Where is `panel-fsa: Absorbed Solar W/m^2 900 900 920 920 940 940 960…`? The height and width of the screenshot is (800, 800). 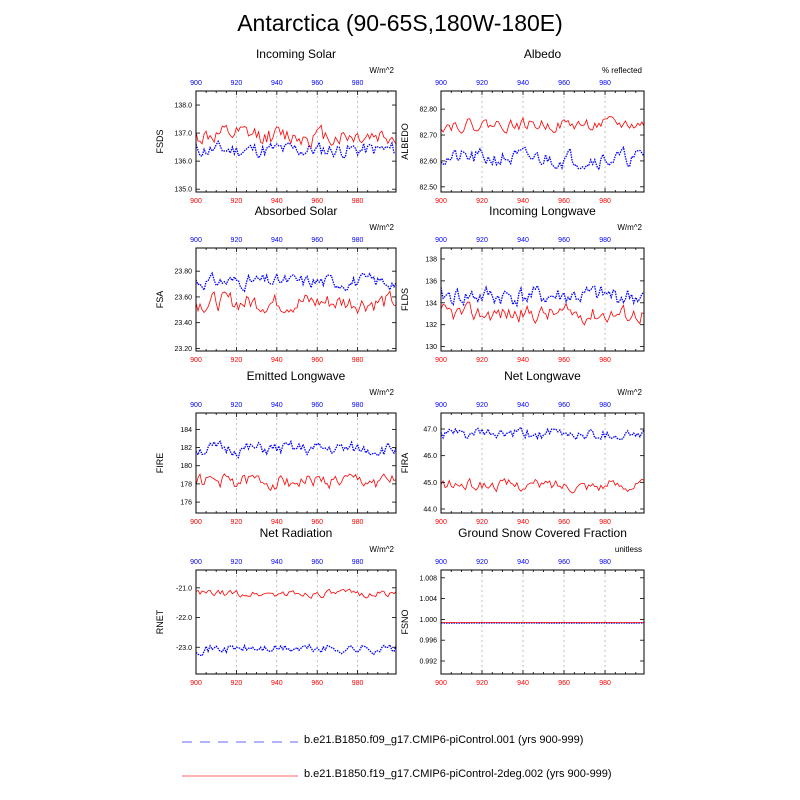 panel-fsa: Absorbed Solar W/m^2 900 900 920 920 940 940 960… is located at coordinates (276, 284).